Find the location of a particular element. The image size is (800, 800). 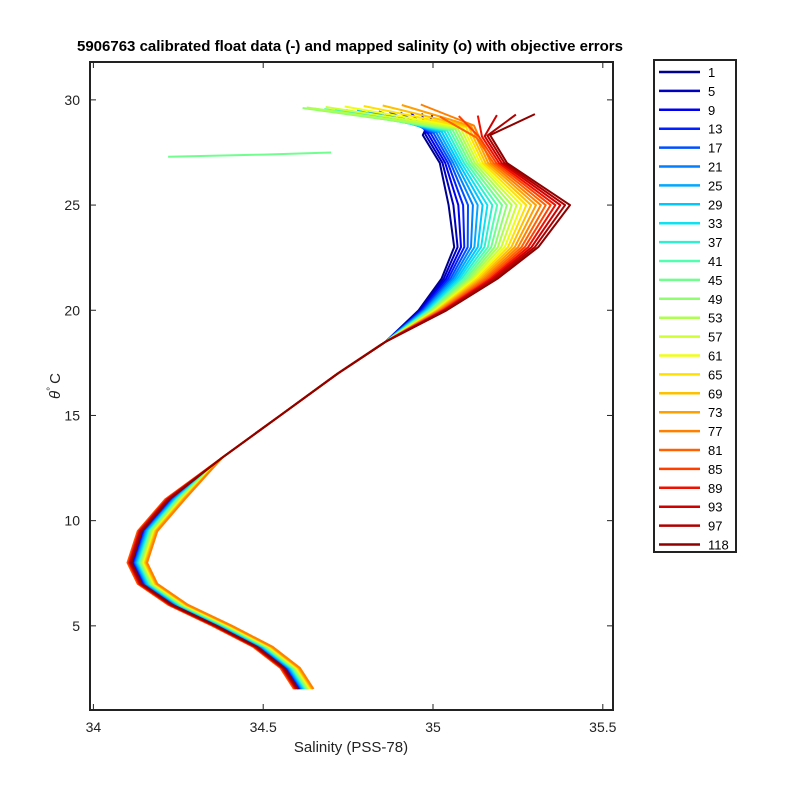

outlier-profile-line is located at coordinates (250, 154).